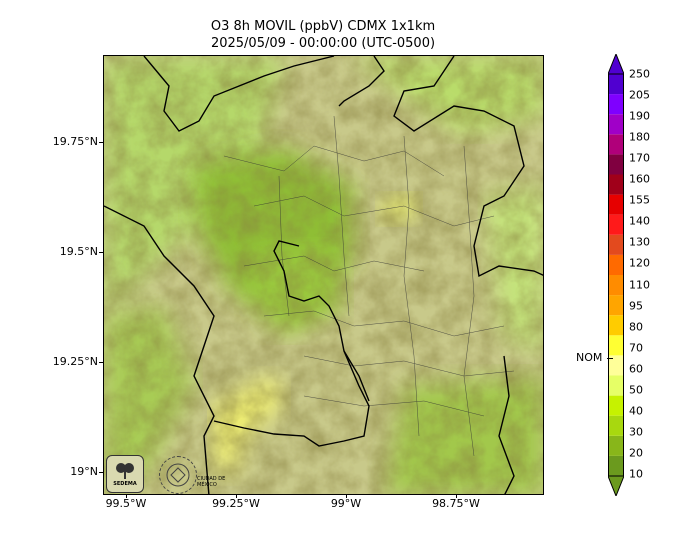 This screenshot has height=550, width=700. What do you see at coordinates (636, 453) in the screenshot?
I see `colorbar-tick-label: 20` at bounding box center [636, 453].